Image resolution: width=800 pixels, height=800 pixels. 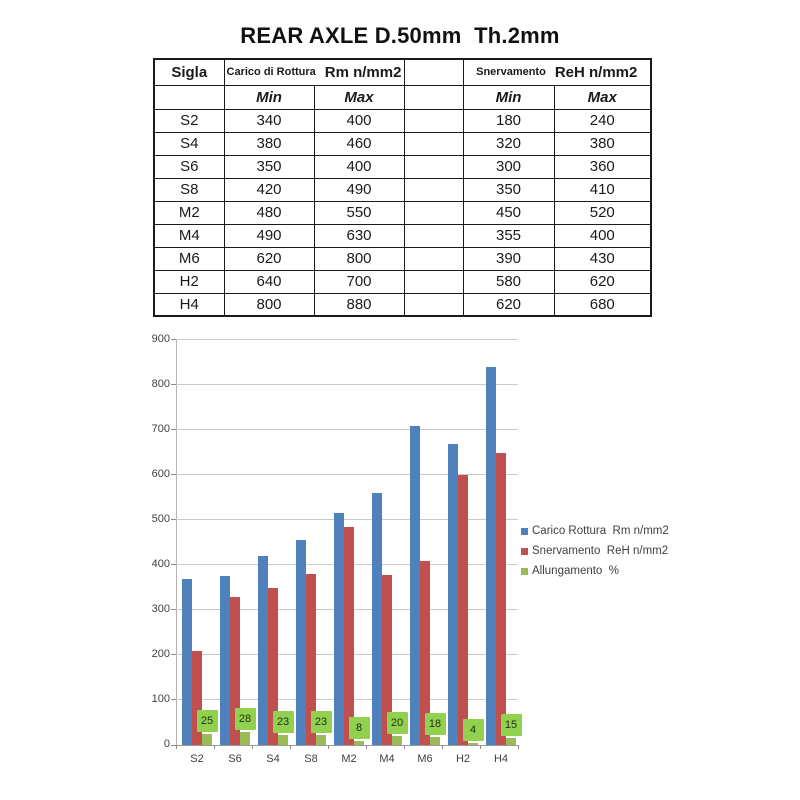 What do you see at coordinates (433, 72) in the screenshot?
I see `header-spacer` at bounding box center [433, 72].